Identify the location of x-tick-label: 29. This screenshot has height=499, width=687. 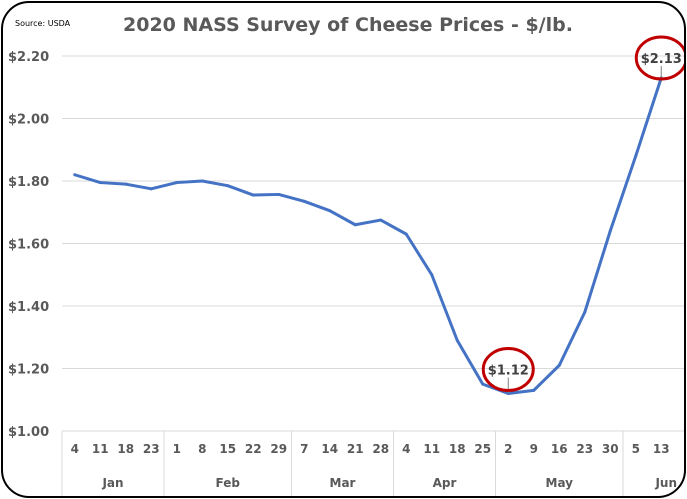
(278, 449).